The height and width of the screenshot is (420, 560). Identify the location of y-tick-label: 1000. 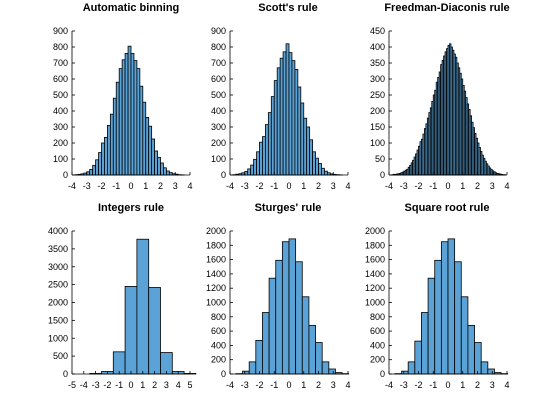
(375, 303).